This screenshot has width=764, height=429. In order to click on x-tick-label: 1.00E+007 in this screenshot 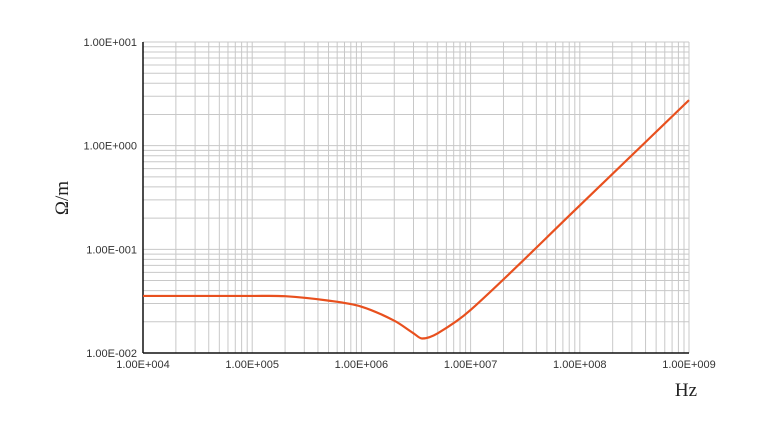, I will do `click(471, 365)`.